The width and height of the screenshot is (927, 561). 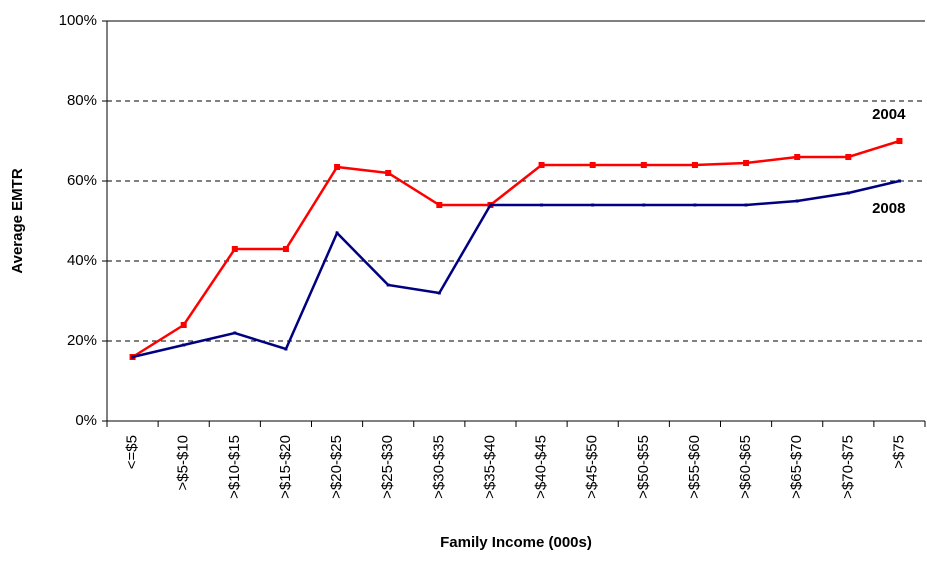 I want to click on series-label: 2004, so click(x=889, y=114).